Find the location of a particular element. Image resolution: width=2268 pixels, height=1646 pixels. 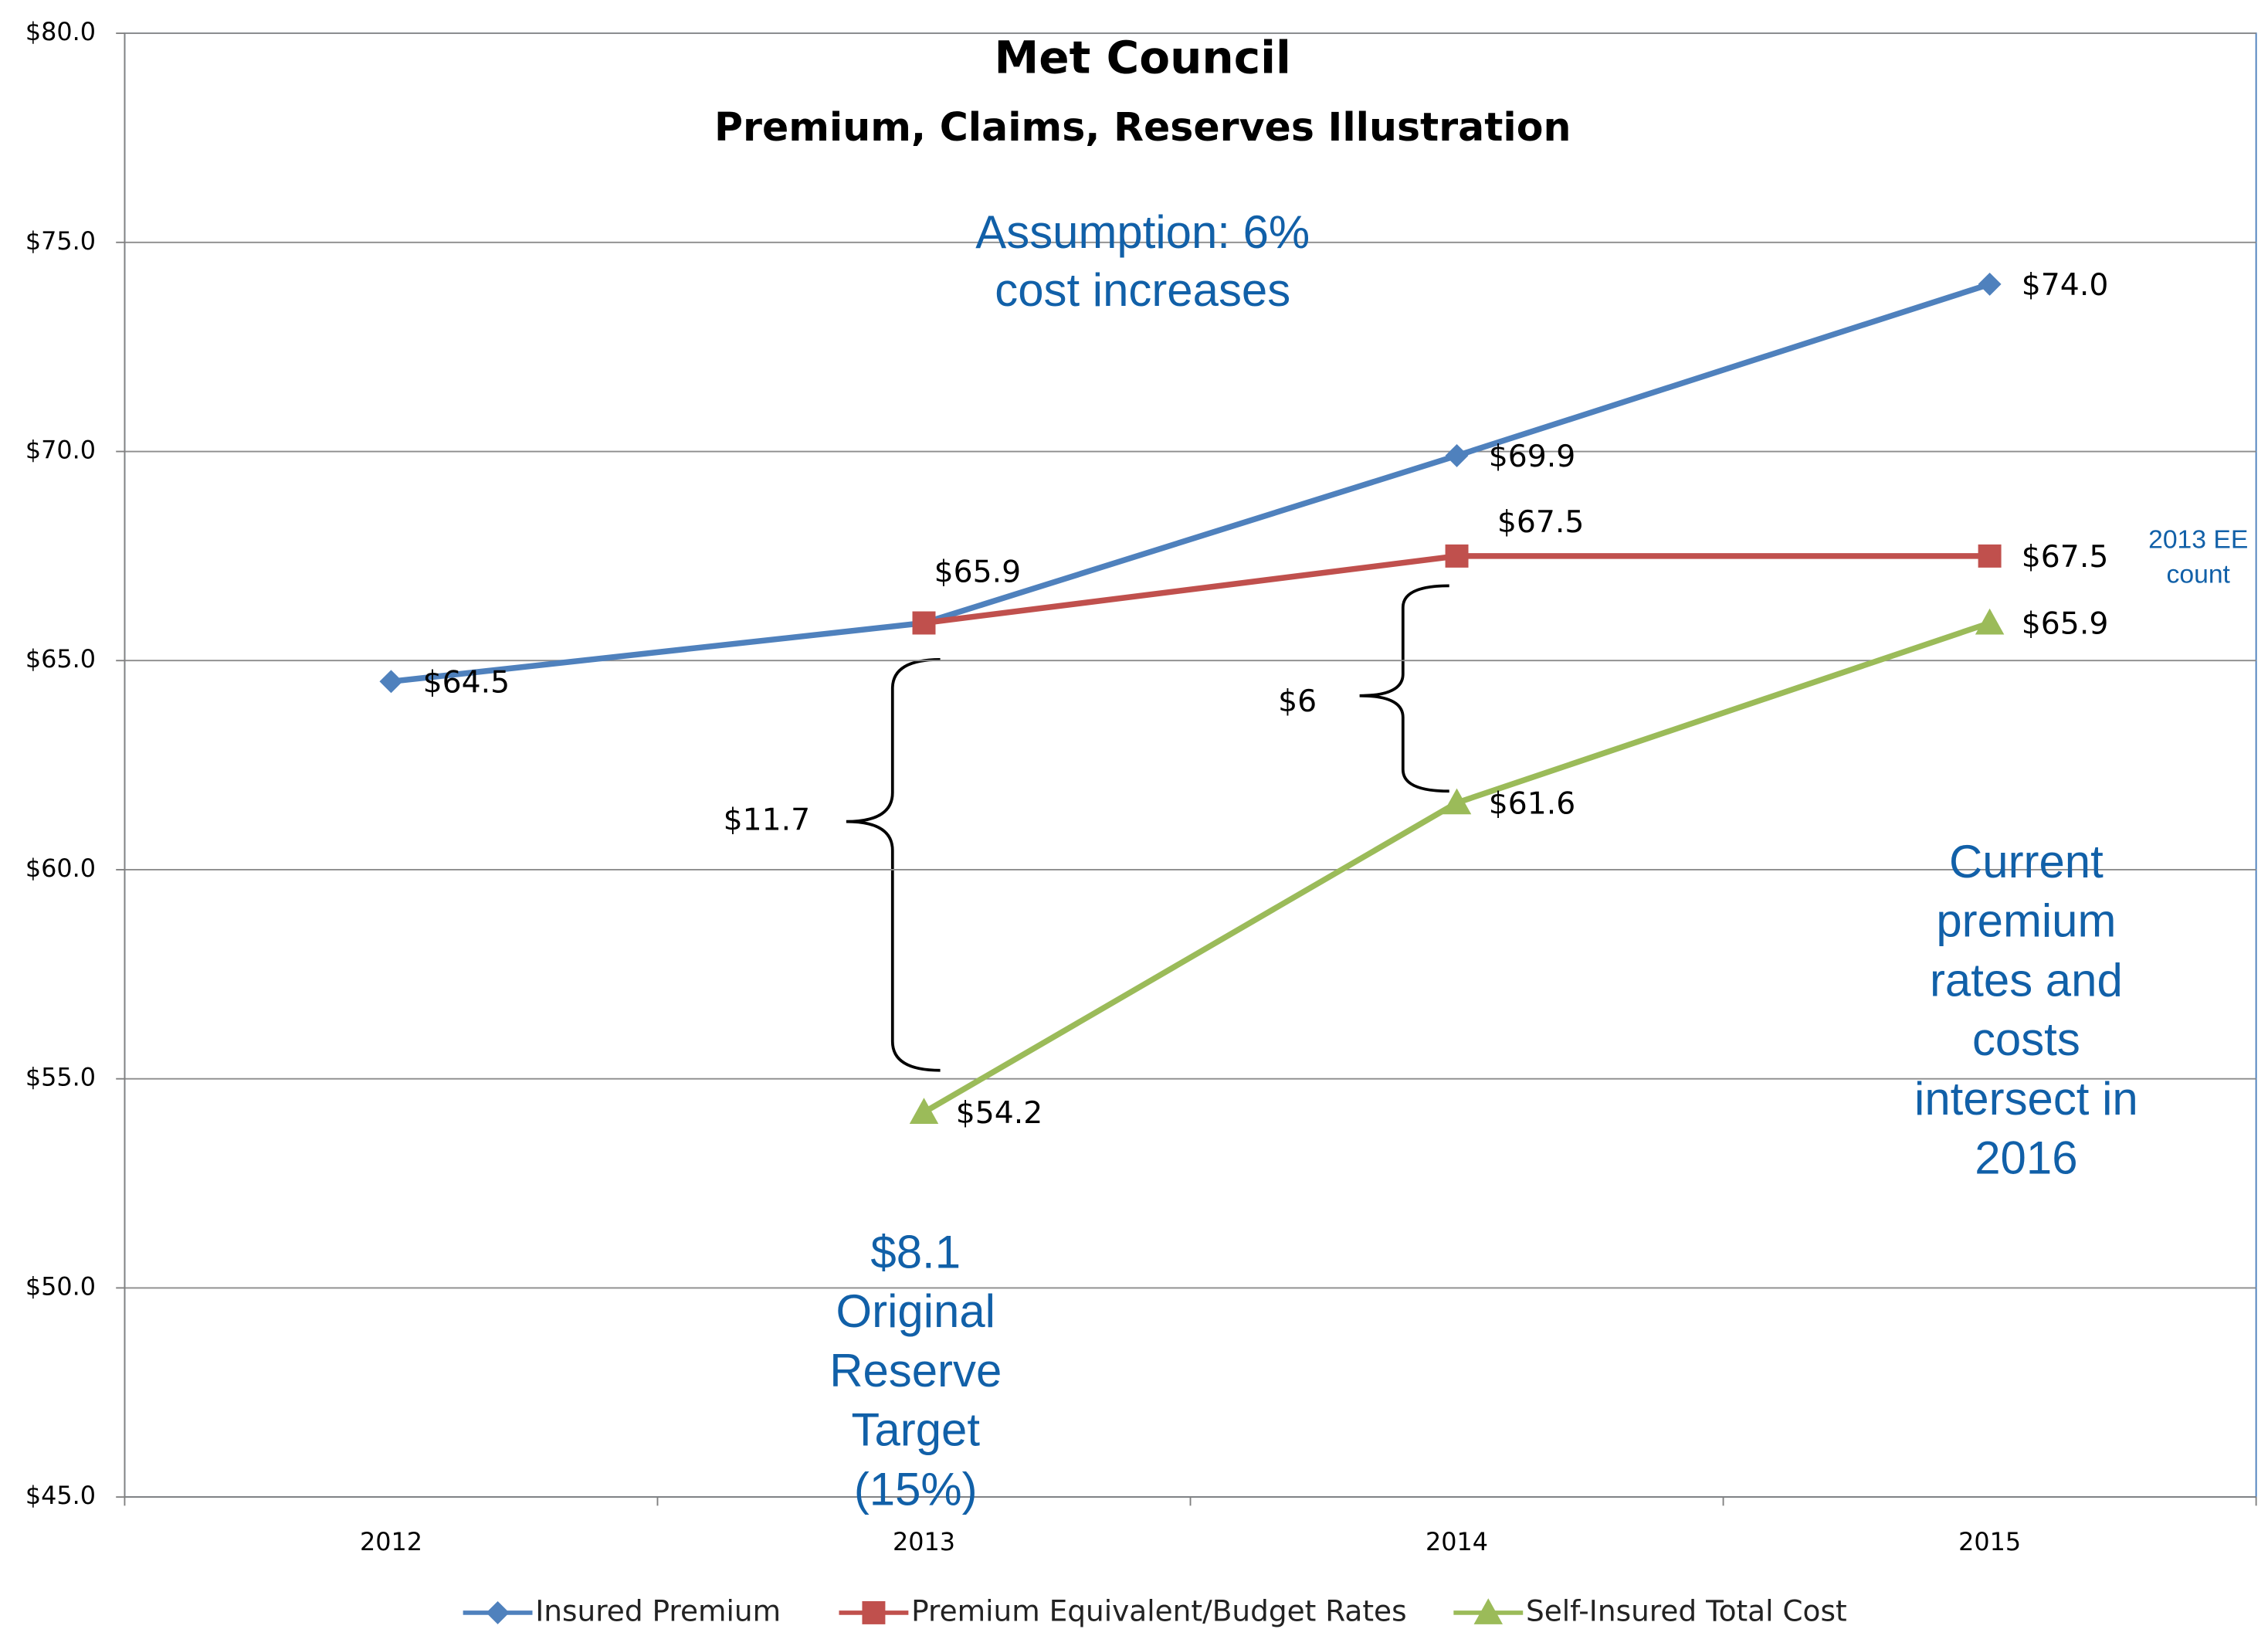

y-tick-label: $60.0 is located at coordinates (60, 868).